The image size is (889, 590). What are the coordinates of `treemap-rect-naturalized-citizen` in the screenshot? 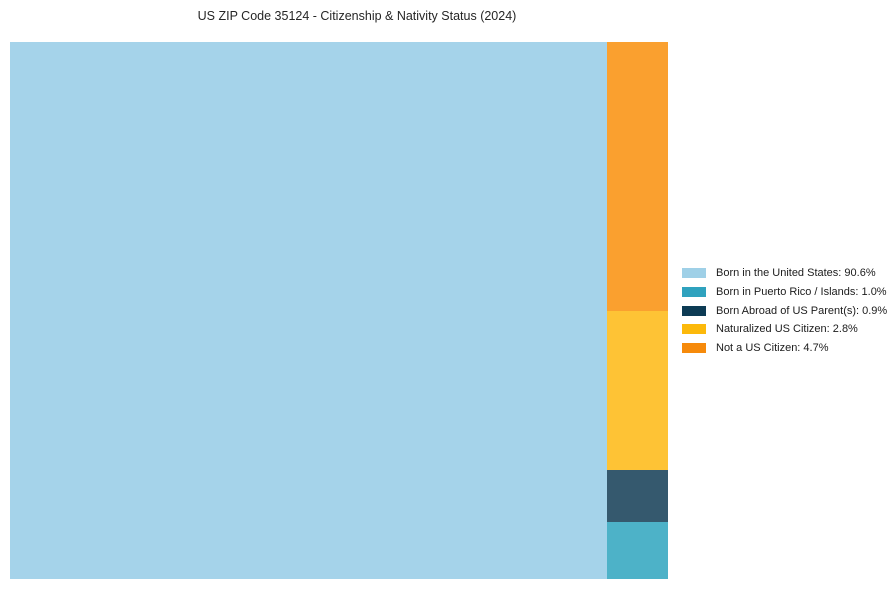 It's located at (637, 390).